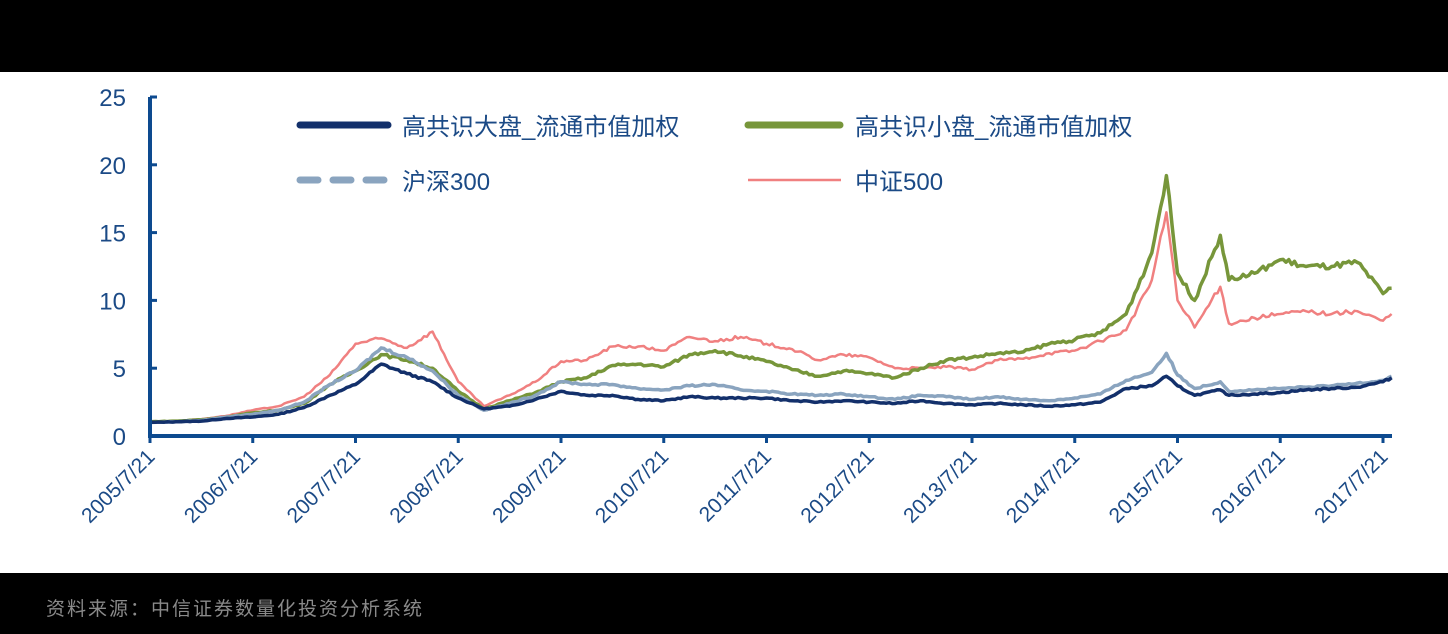 The image size is (1448, 634). What do you see at coordinates (993, 127) in the screenshot?
I see `legend-label-small-cap: 高共识小盘_流通市值加权` at bounding box center [993, 127].